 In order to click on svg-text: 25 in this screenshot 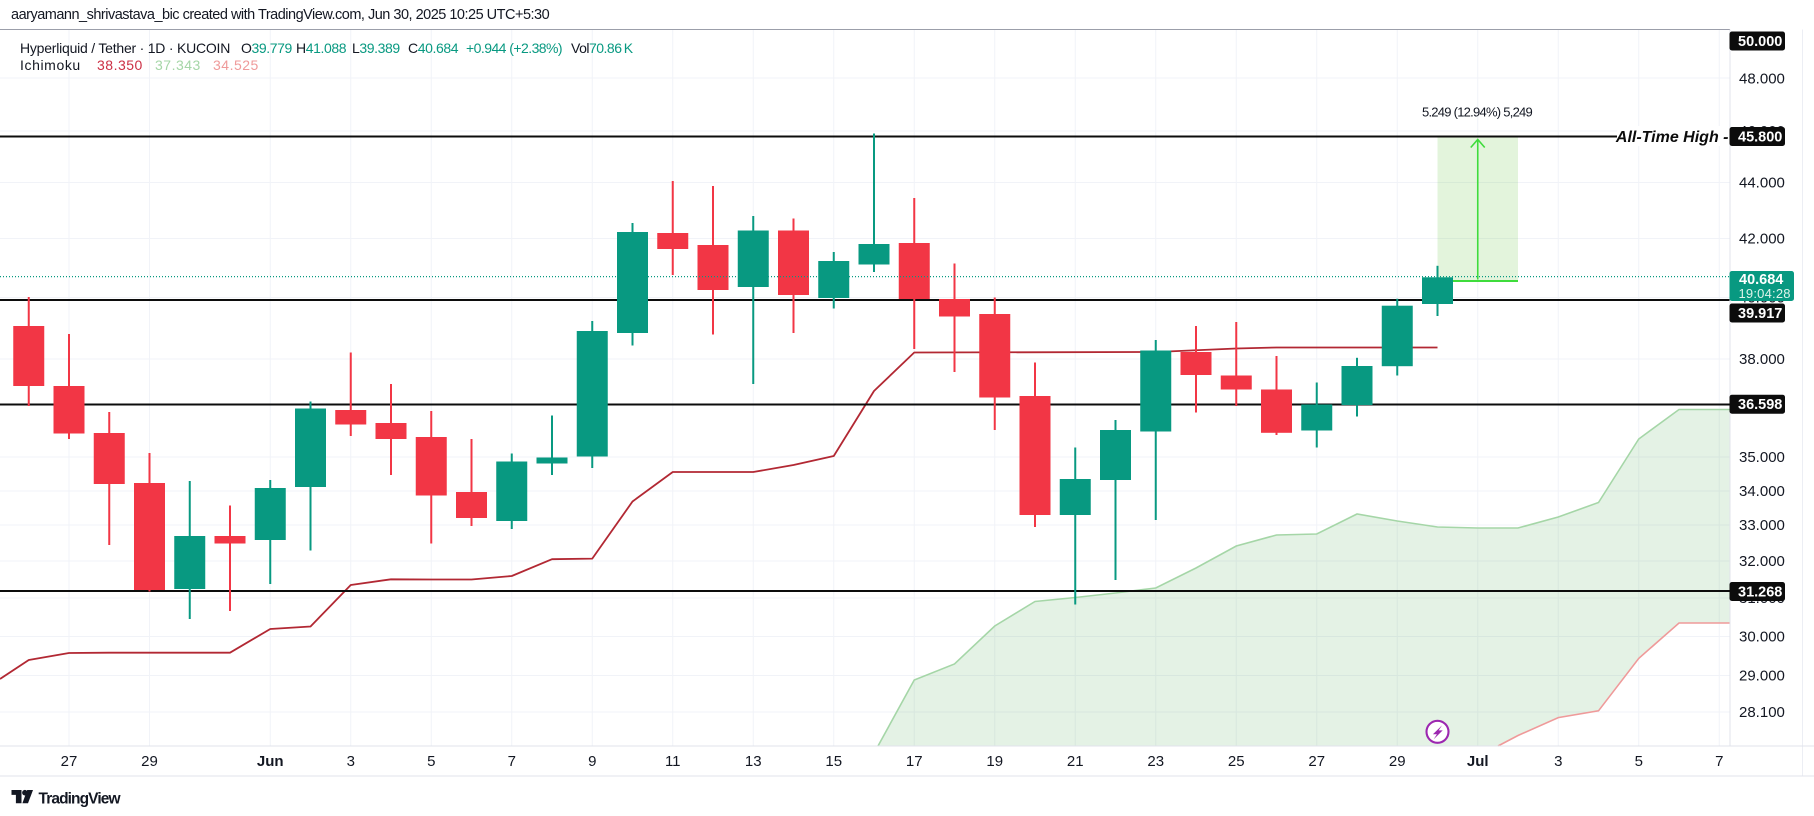, I will do `click(1236, 761)`.